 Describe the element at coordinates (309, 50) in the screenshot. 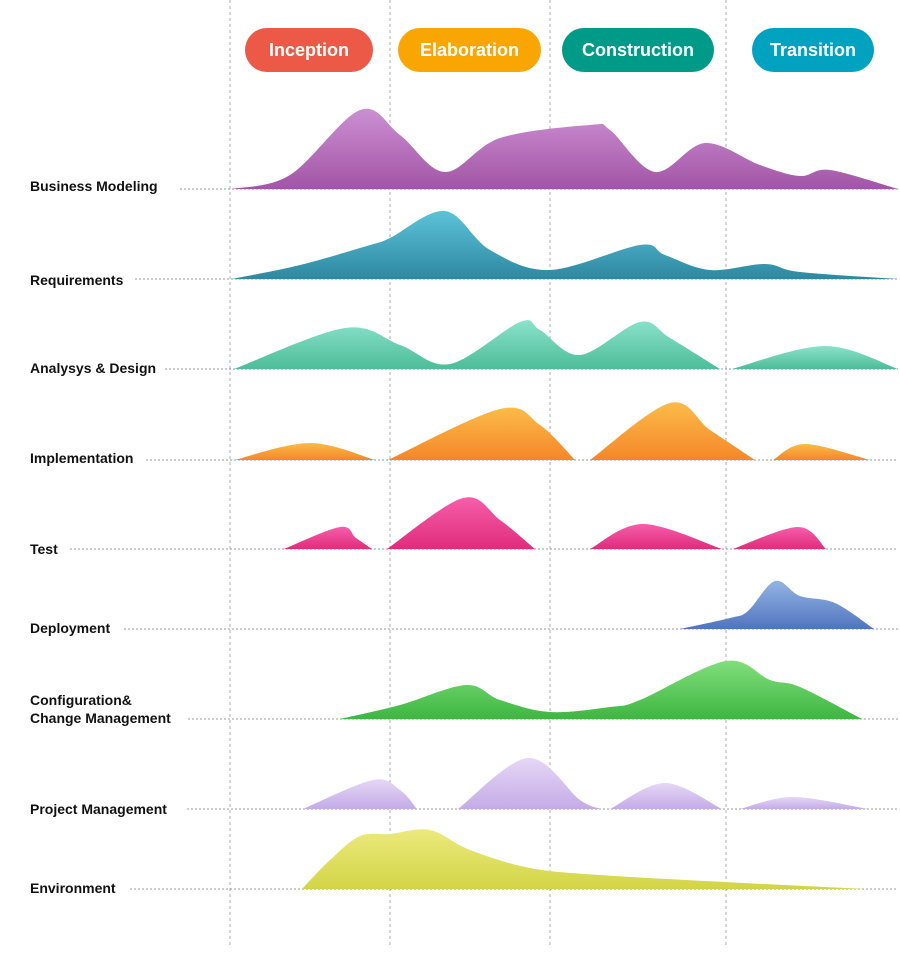

I see `phase-inception: Inception` at that location.